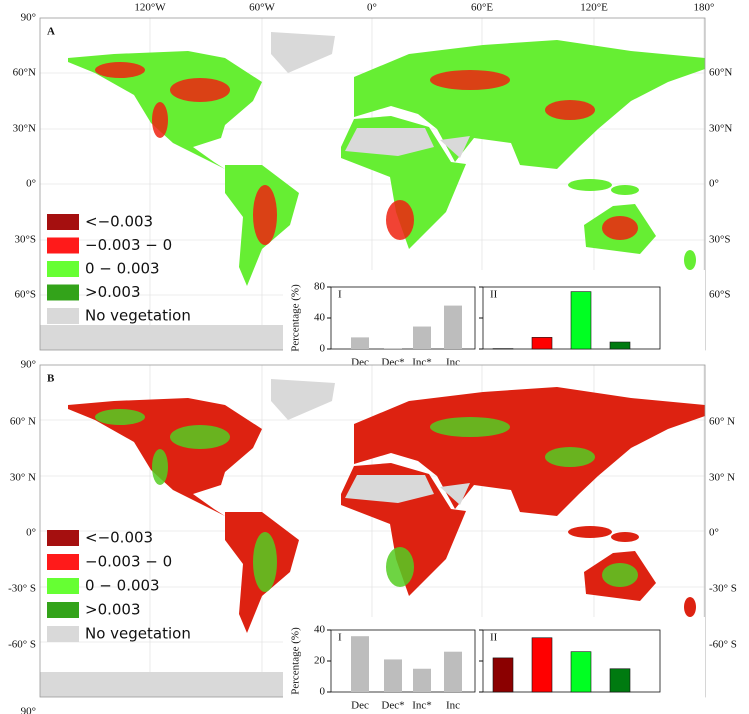  Describe the element at coordinates (320, 661) in the screenshot. I see `y-tick-label: 20` at that location.